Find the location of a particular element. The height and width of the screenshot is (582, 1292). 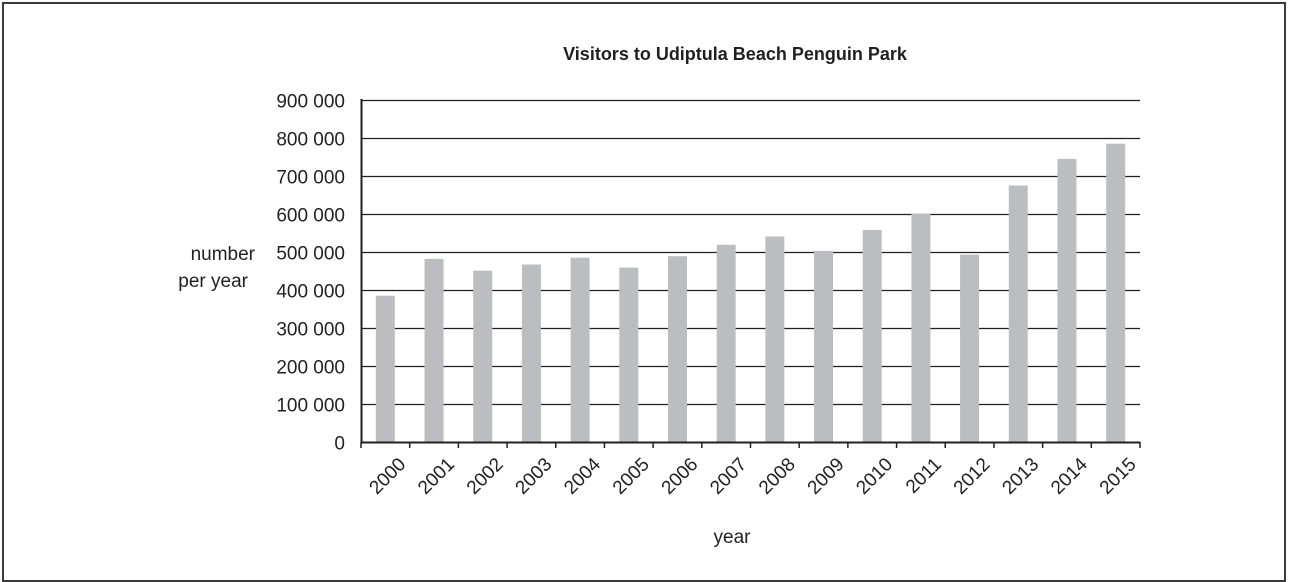

y-tick-label: 700 000 is located at coordinates (310, 178).